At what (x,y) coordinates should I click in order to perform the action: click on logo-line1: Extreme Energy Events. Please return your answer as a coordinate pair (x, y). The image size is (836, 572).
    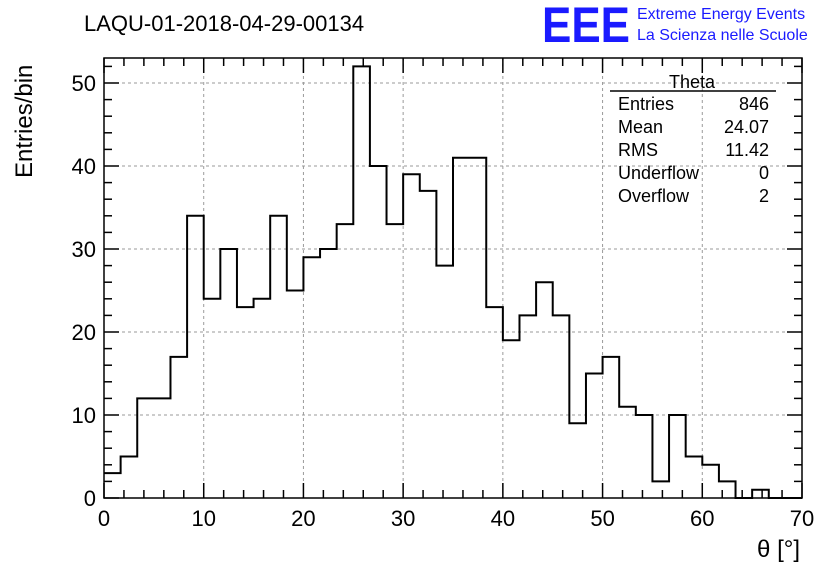
    Looking at the image, I should click on (721, 14).